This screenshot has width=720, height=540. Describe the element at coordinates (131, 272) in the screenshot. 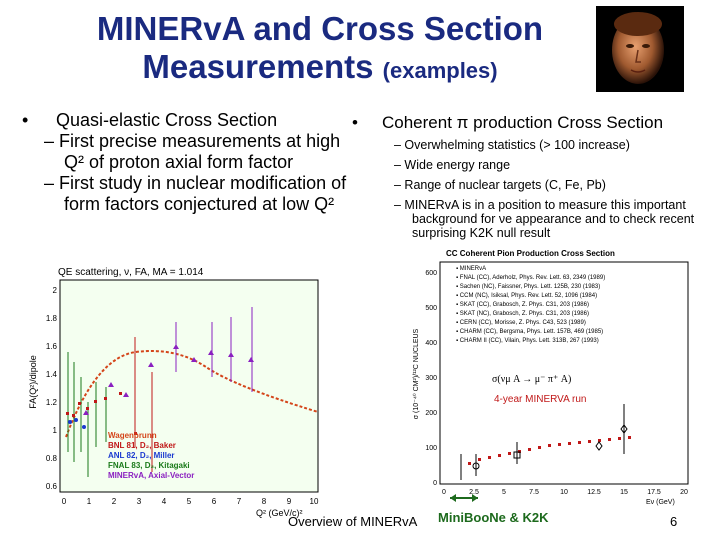

I see `plot-left-title: QE scattering, ν, FA, MA = 1.014` at that location.